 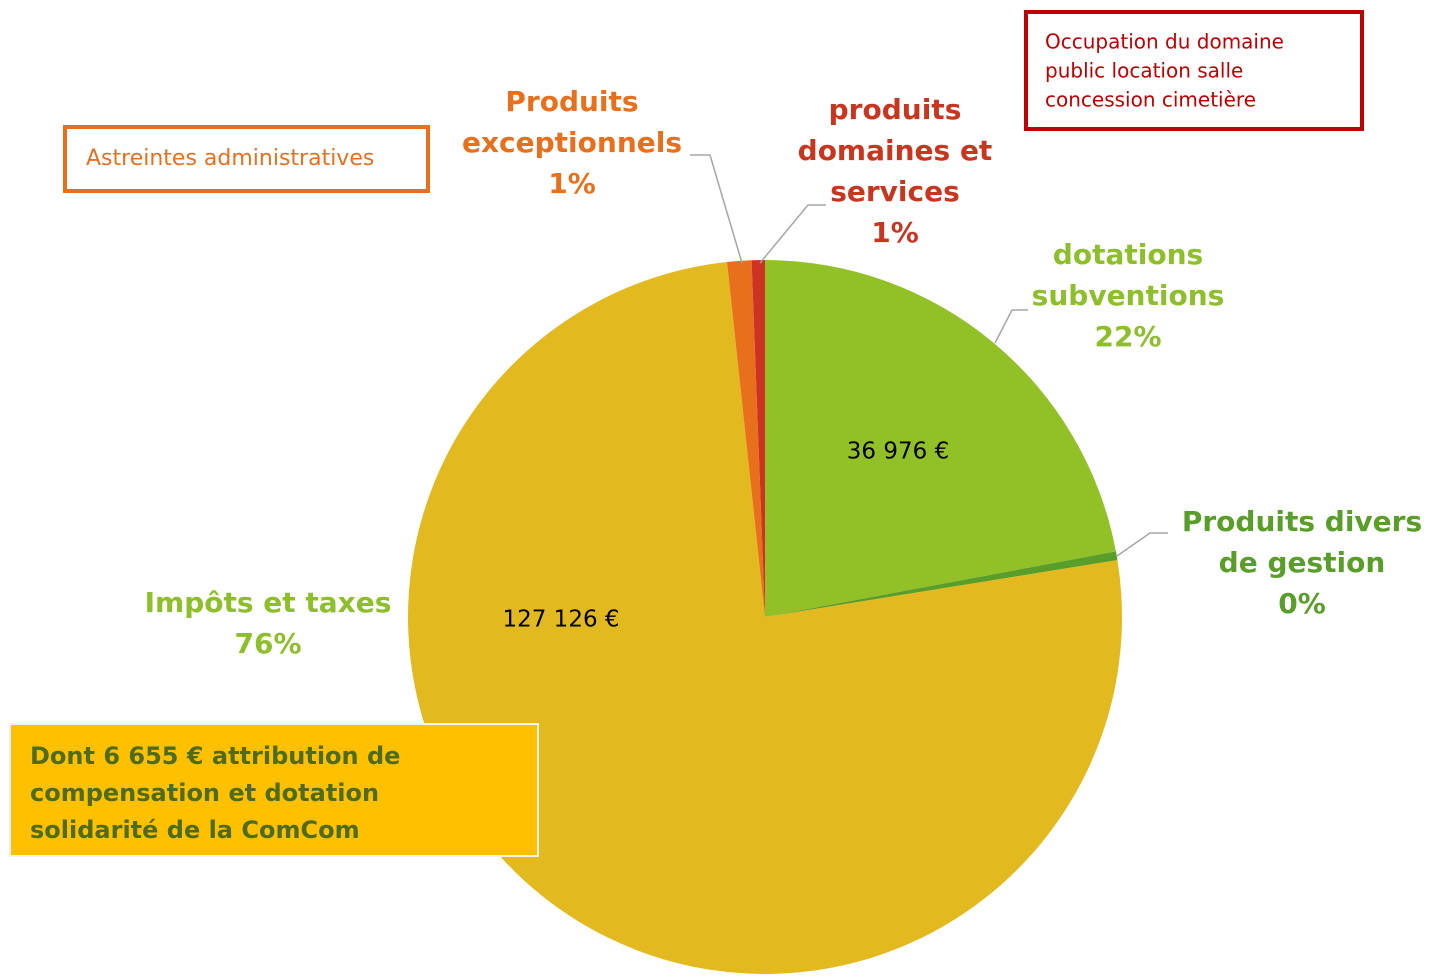 I want to click on category-label-line: Produits, so click(x=571, y=101).